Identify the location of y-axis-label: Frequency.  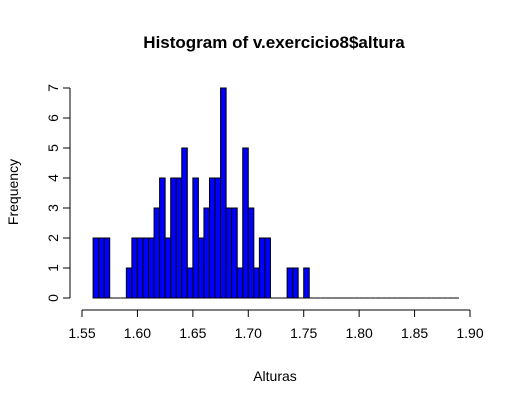
(13, 192).